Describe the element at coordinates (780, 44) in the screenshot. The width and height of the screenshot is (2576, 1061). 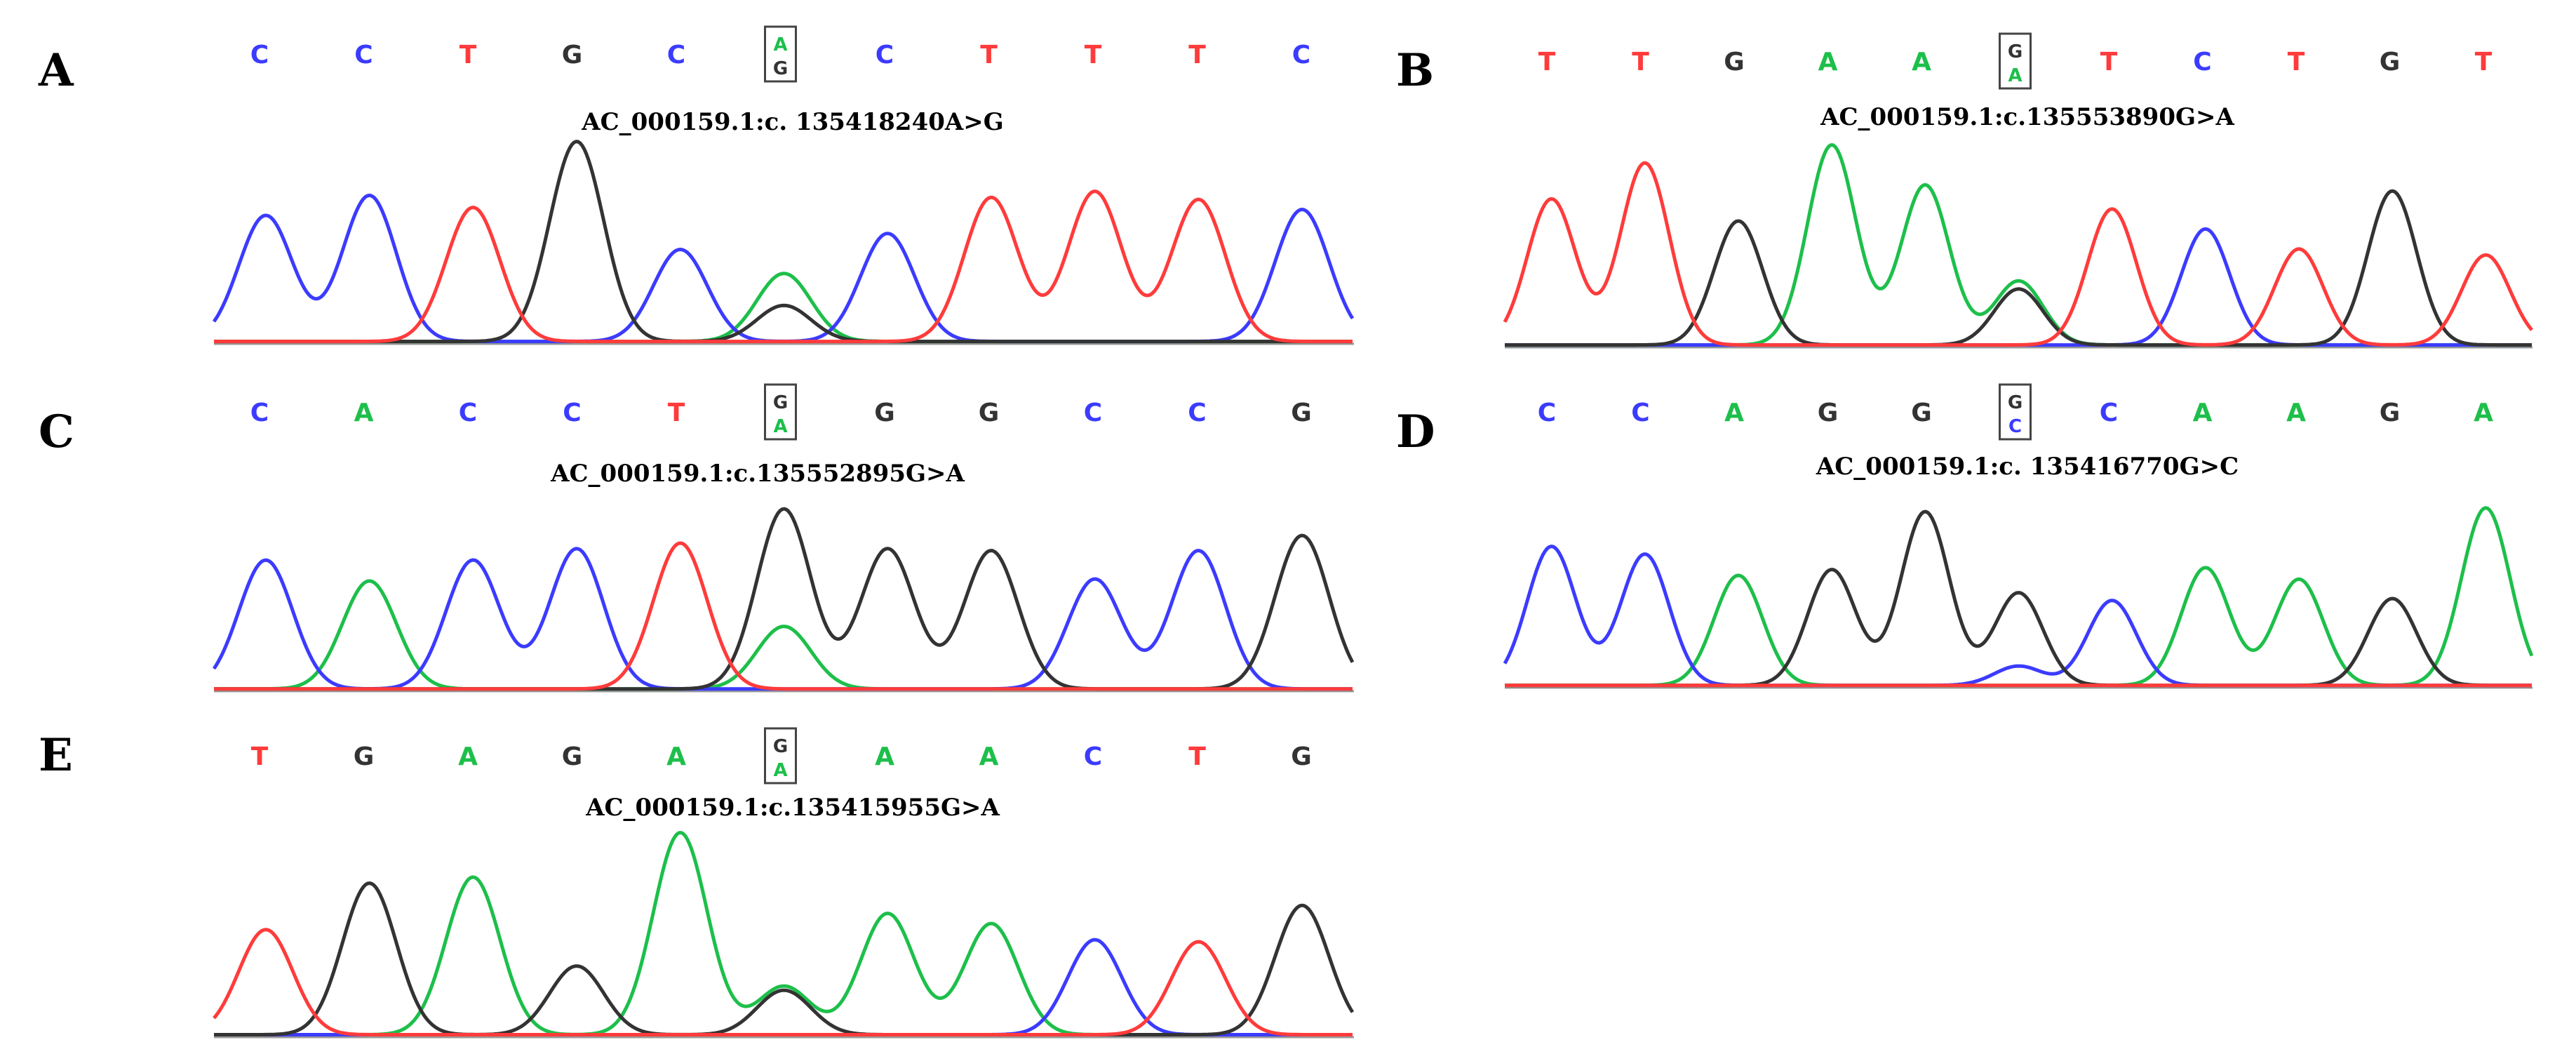
I see `variant-base-top: A` at that location.